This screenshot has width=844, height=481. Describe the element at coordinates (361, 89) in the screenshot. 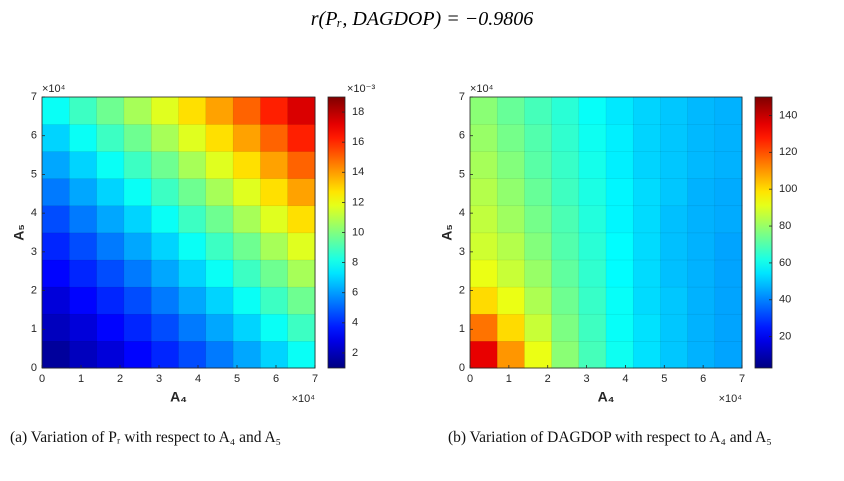

I see `colorbar-exponent: ×10⁻³` at that location.